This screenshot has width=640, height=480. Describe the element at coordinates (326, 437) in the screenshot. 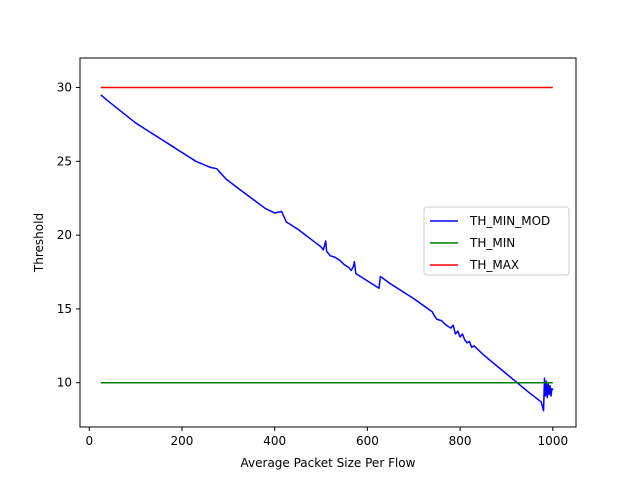

I see `x-axis-ticks: 0 200 400 600 800 1000` at that location.